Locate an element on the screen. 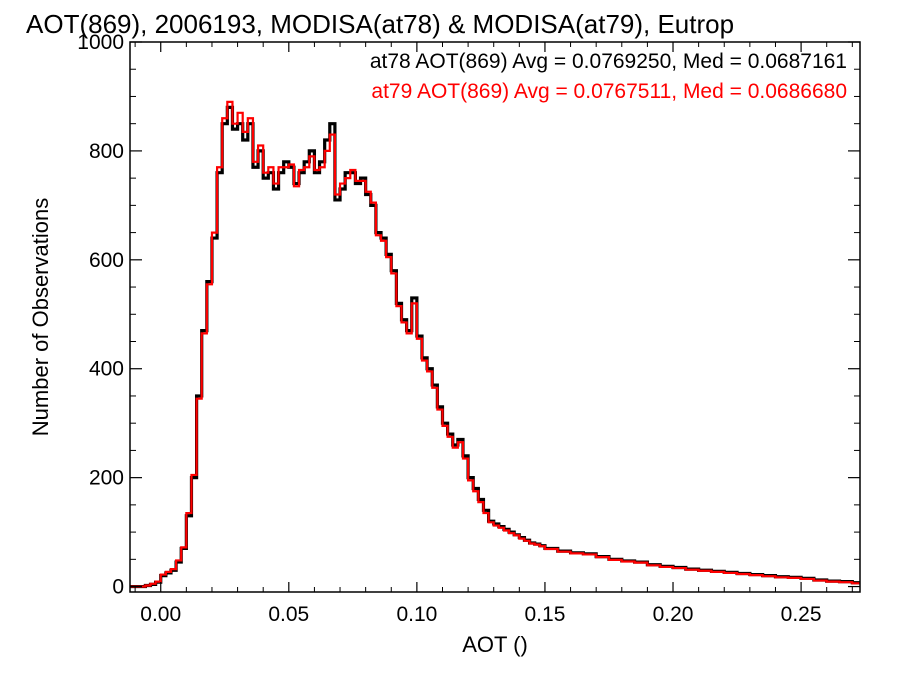 The height and width of the screenshot is (675, 900). x-tick-label: 0.20 is located at coordinates (673, 614).